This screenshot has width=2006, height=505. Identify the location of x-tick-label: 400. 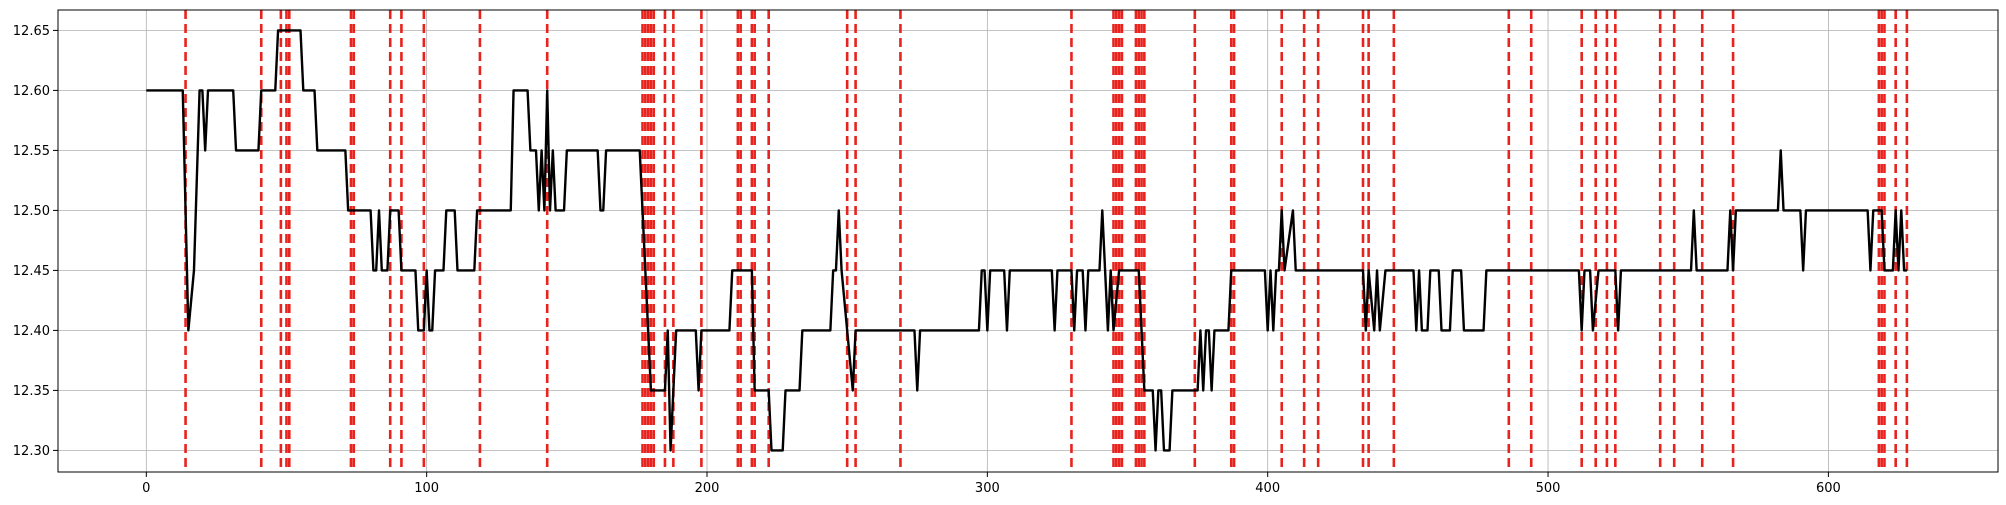
(1267, 488).